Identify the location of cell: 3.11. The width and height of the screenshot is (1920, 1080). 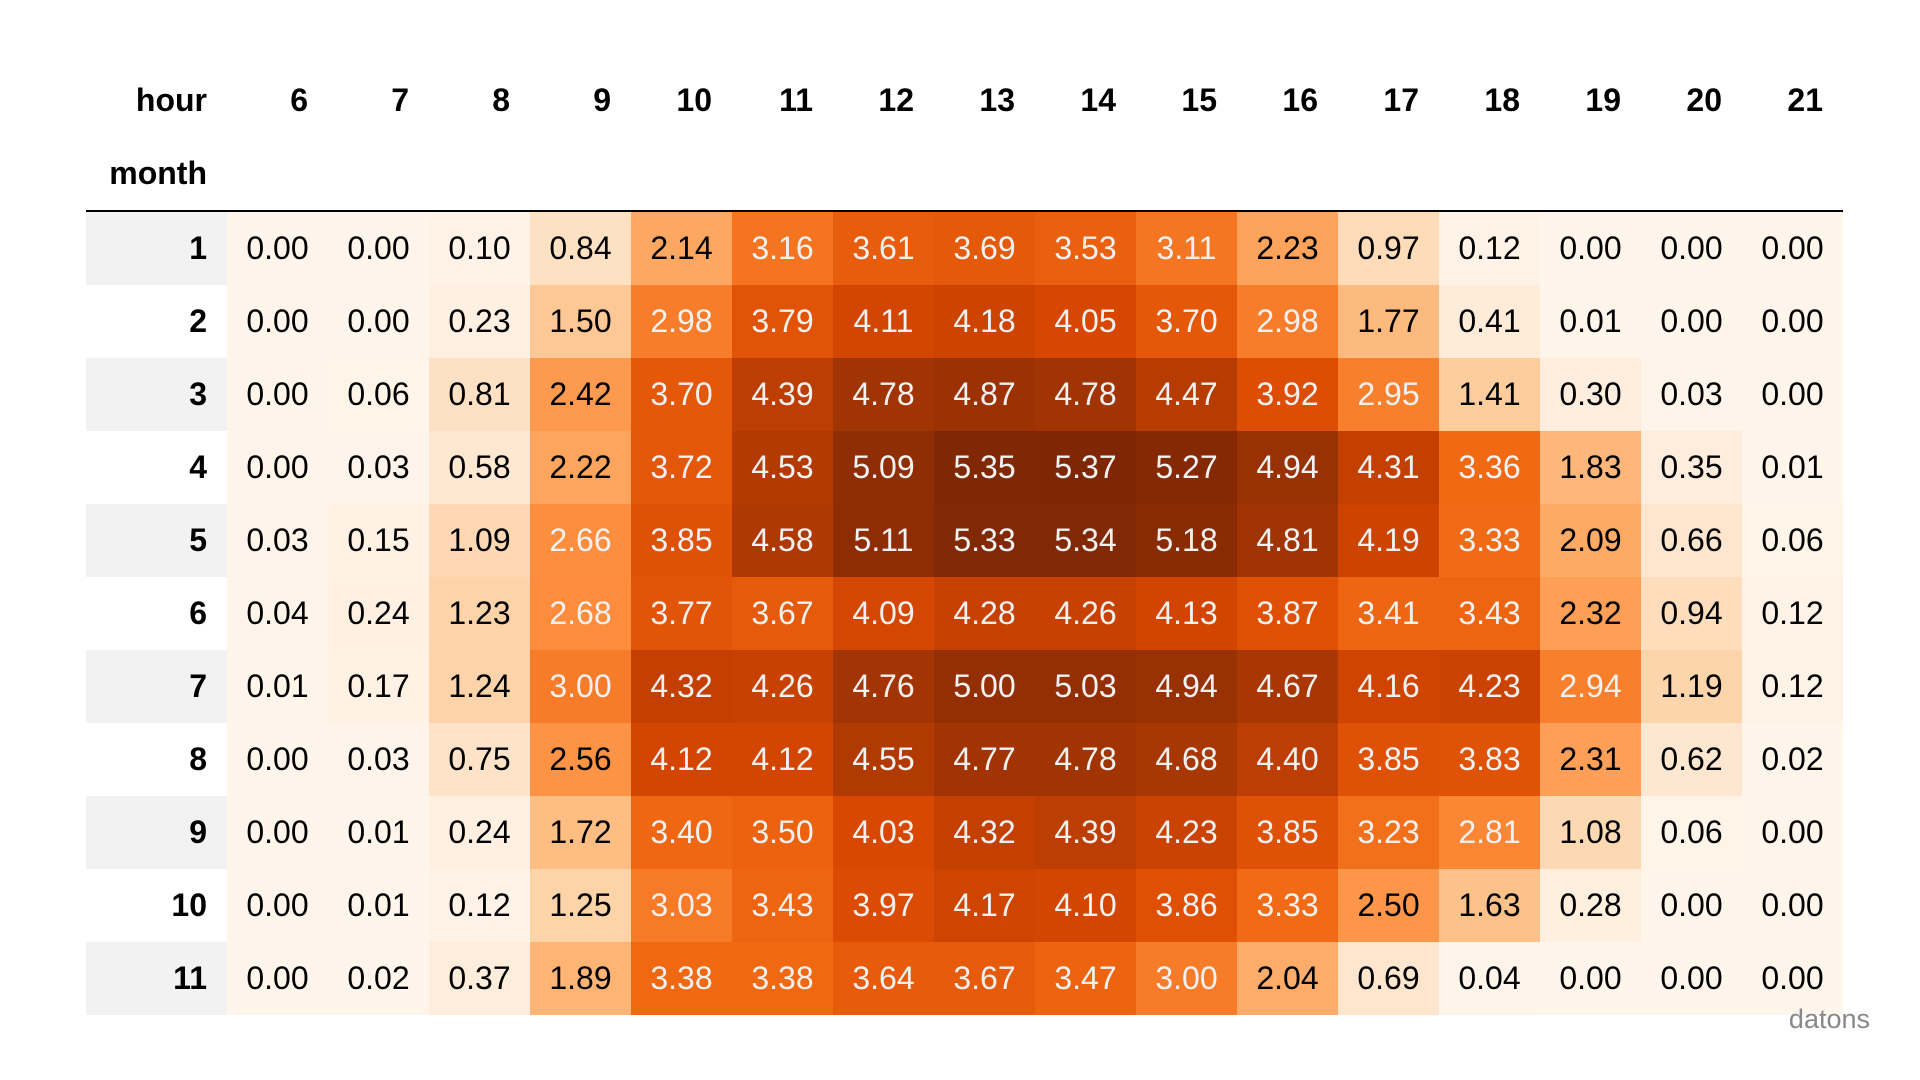
(1186, 248).